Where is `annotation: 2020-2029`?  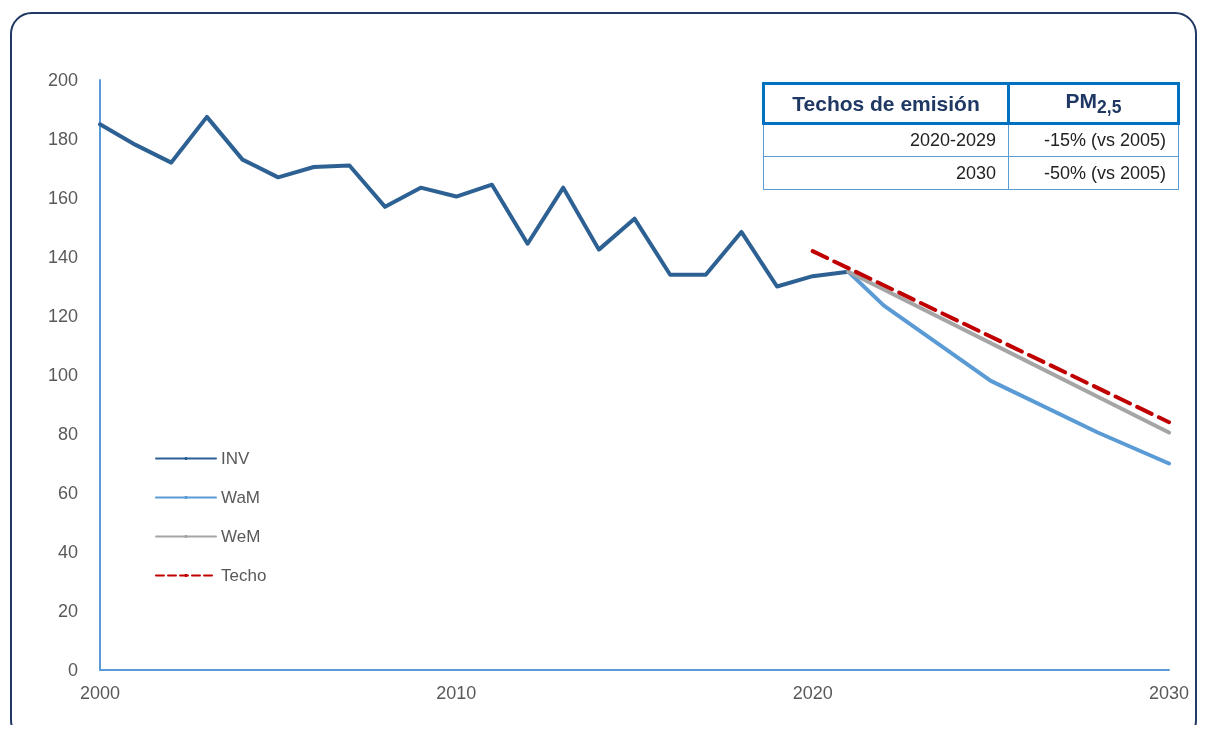
annotation: 2020-2029 is located at coordinates (886, 140).